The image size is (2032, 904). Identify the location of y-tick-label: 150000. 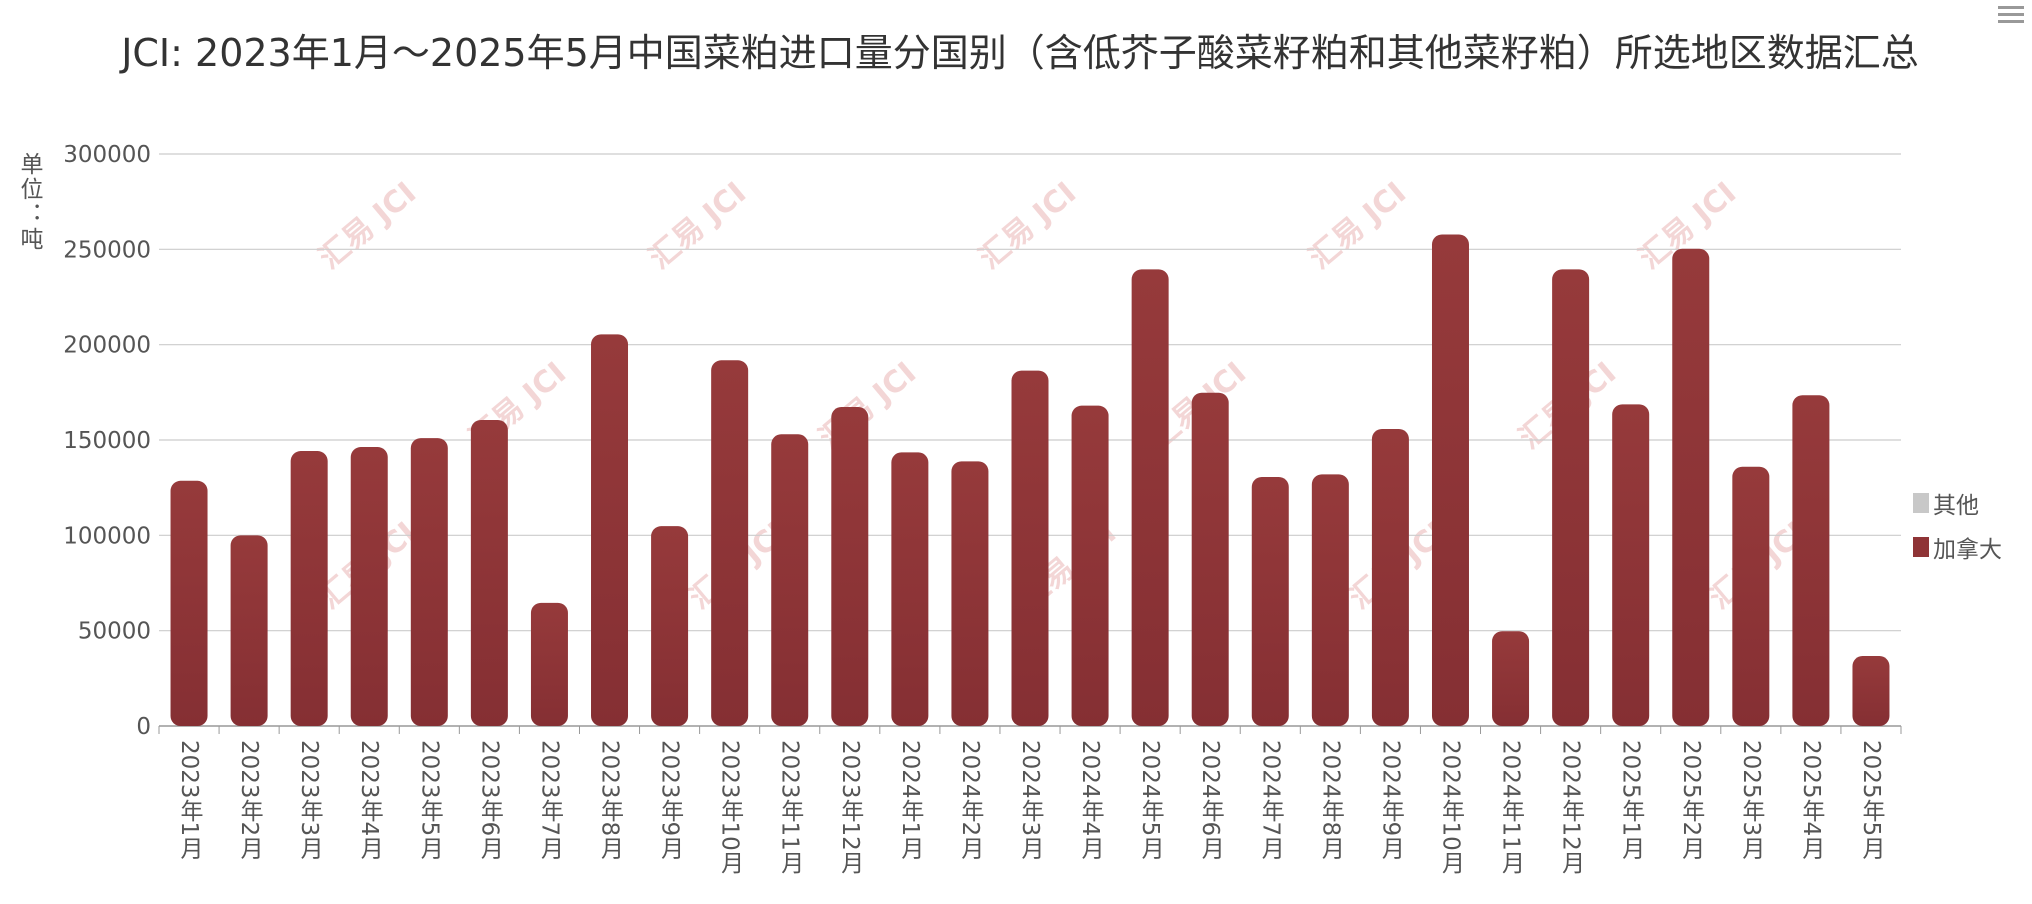
(107, 441).